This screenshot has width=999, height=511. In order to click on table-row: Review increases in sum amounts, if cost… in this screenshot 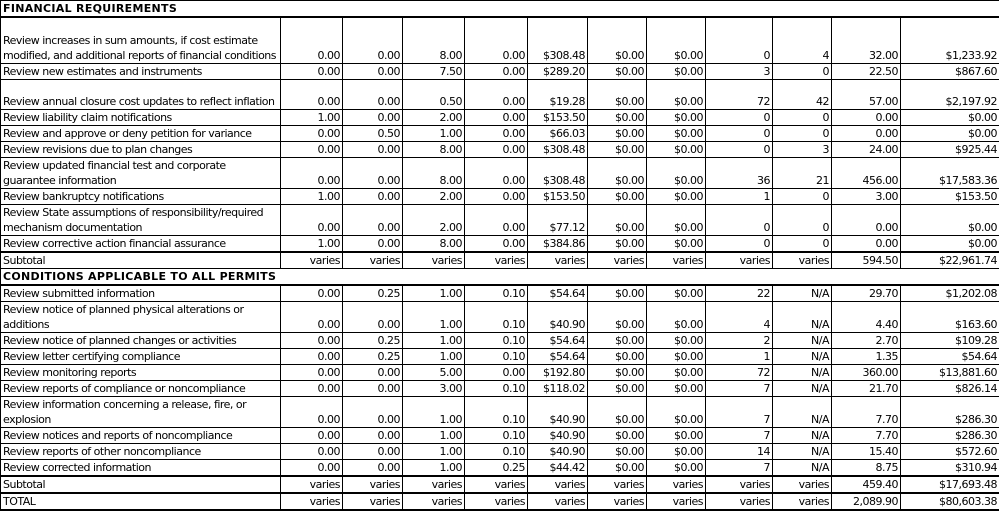, I will do `click(500, 40)`.